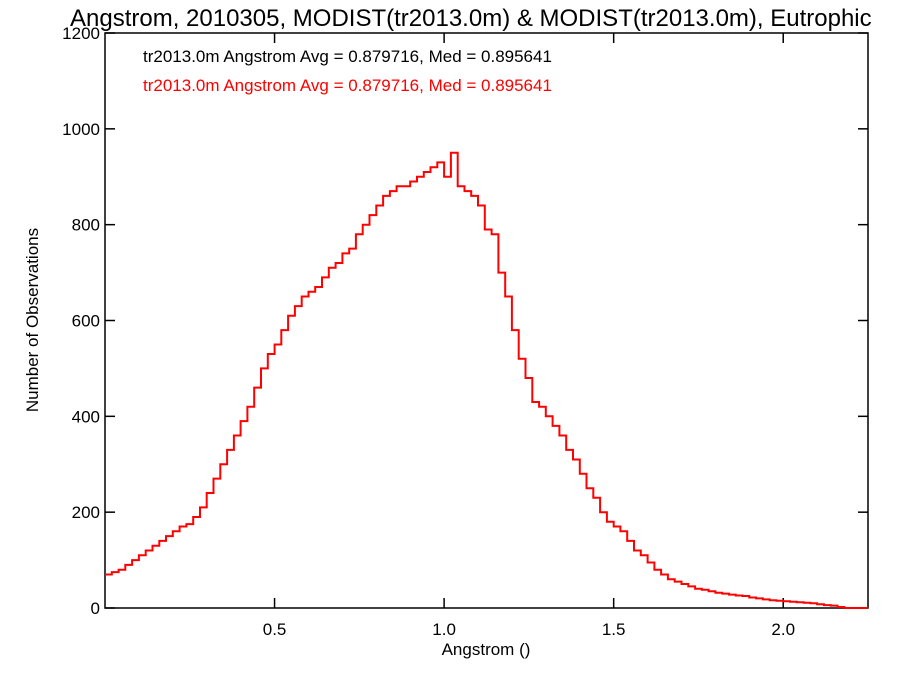 The image size is (900, 675). What do you see at coordinates (86, 225) in the screenshot?
I see `y-tick-label: 800` at bounding box center [86, 225].